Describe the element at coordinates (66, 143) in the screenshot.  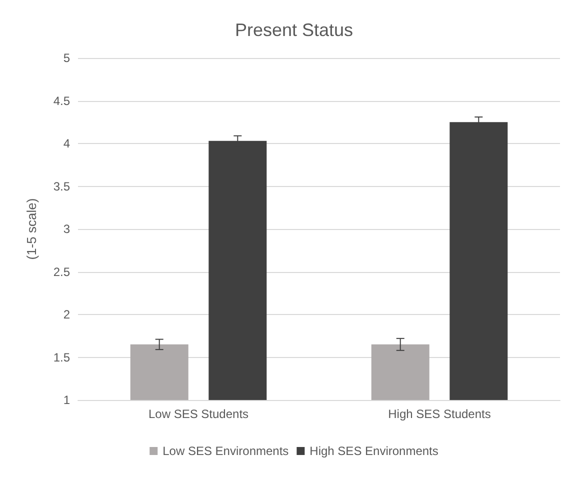
I see `y-tick-label: 4` at that location.